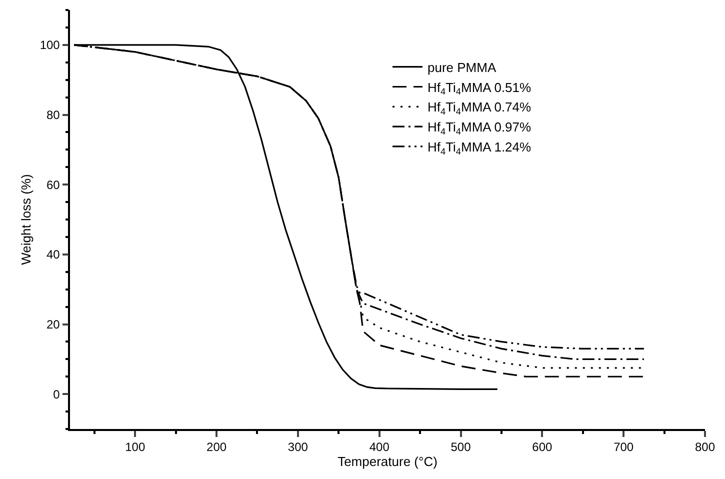 Image resolution: width=725 pixels, height=479 pixels. I want to click on legend-label: pure PMMA, so click(462, 67).